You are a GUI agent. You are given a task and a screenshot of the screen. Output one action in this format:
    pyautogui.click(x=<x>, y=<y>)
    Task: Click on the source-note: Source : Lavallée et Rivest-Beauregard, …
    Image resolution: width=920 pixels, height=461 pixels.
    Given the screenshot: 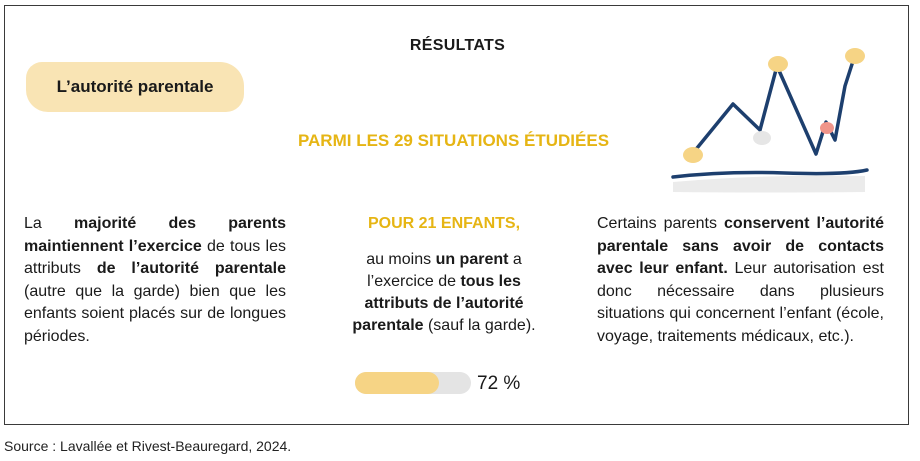 What is the action you would take?
    pyautogui.click(x=148, y=446)
    